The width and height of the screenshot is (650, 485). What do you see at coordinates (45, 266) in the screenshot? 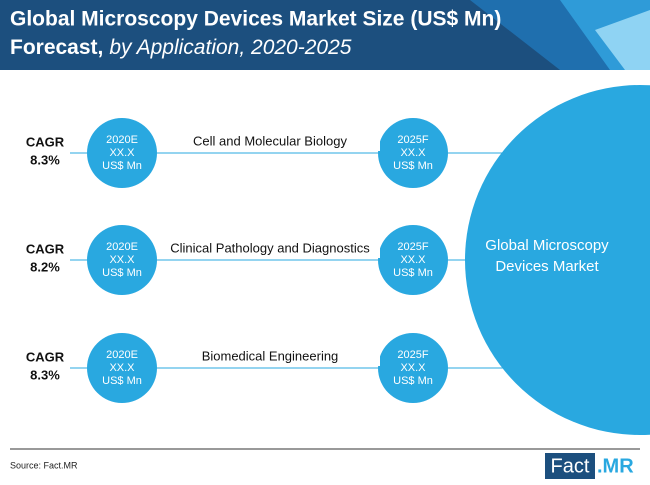
I see `cagr-value: 8.2%` at bounding box center [45, 266].